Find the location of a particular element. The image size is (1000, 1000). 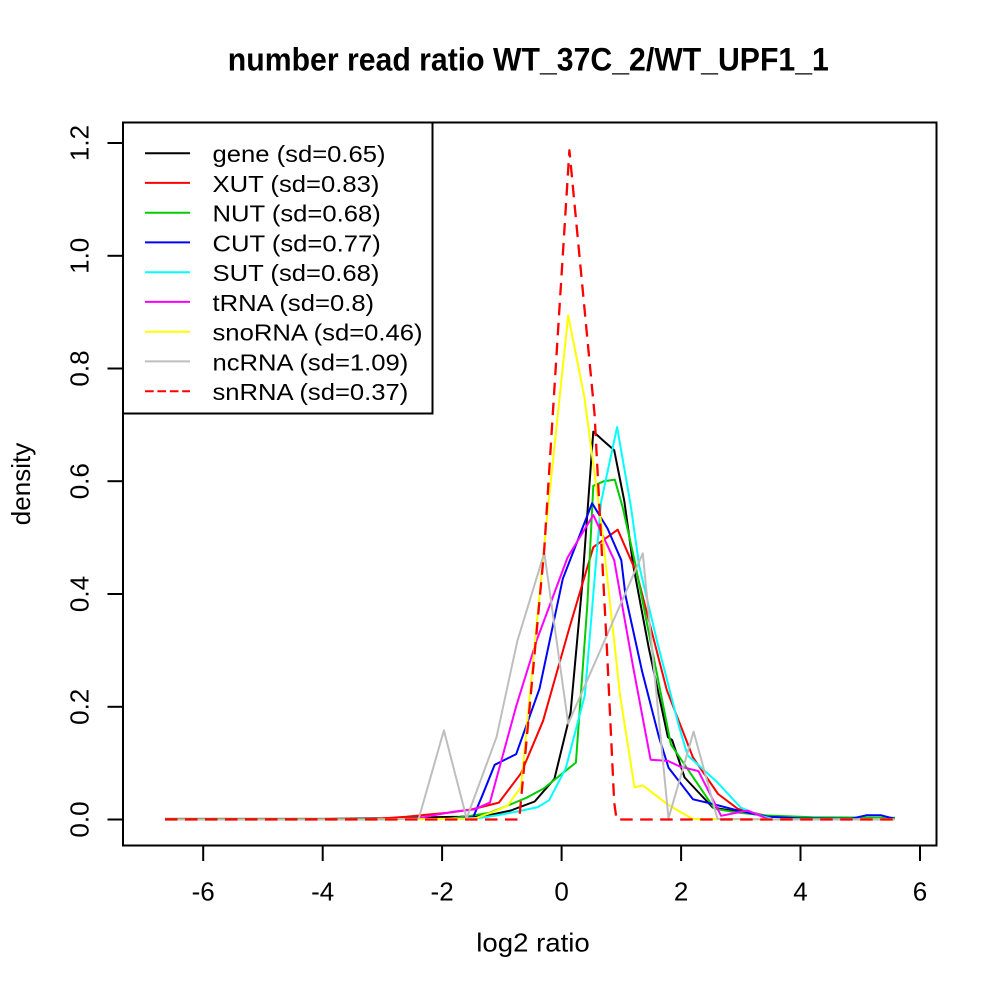

svg-text: ncRNA (sd=1.09) is located at coordinates (311, 362).